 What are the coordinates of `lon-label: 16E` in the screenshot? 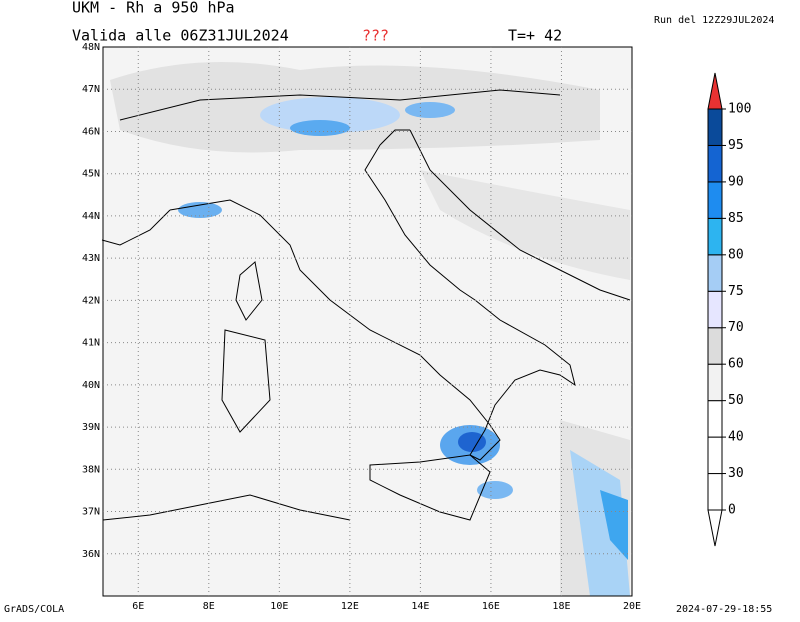 It's located at (491, 606).